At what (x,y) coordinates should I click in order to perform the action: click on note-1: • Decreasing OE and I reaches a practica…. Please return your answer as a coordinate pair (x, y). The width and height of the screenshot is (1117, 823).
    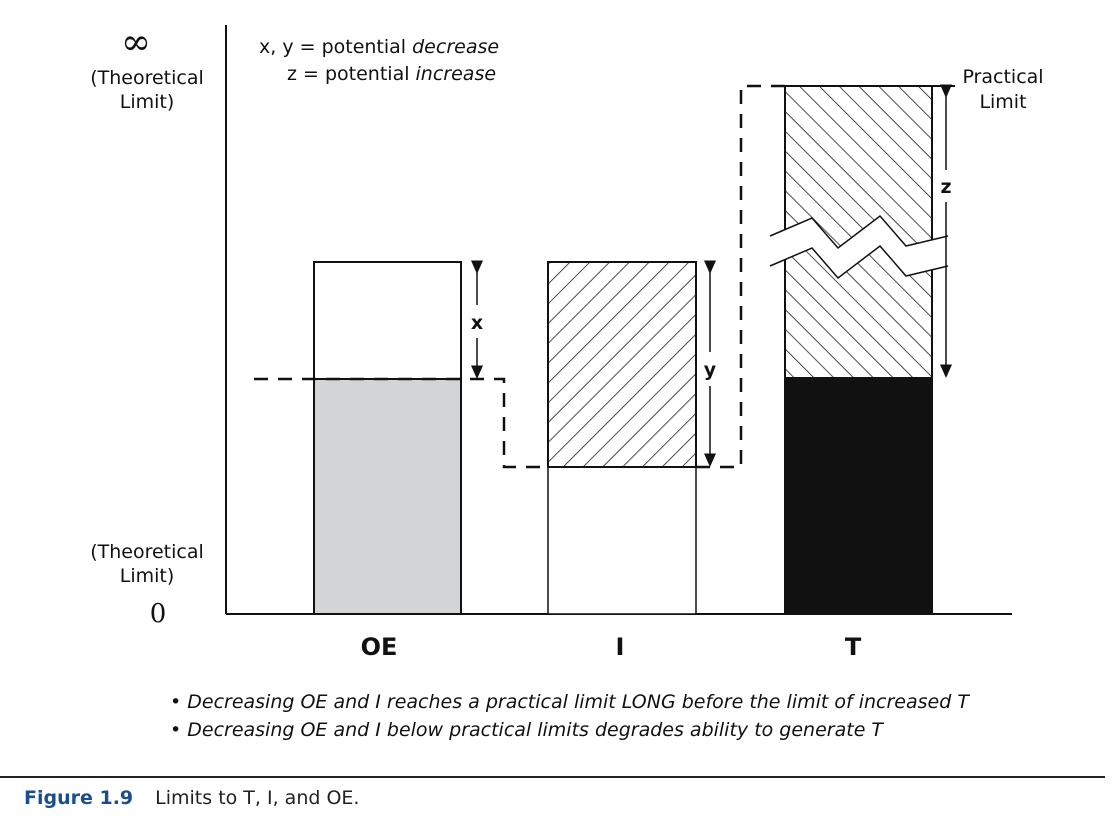
    Looking at the image, I should click on (569, 702).